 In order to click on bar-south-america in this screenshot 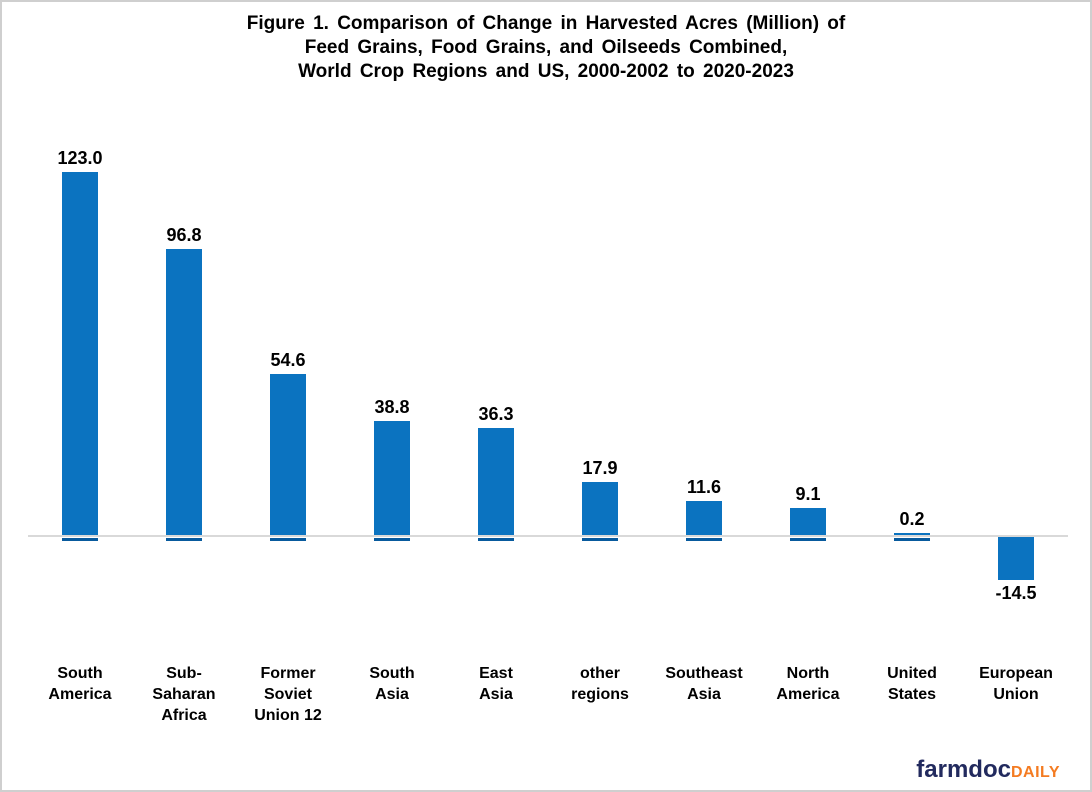, I will do `click(80, 353)`.